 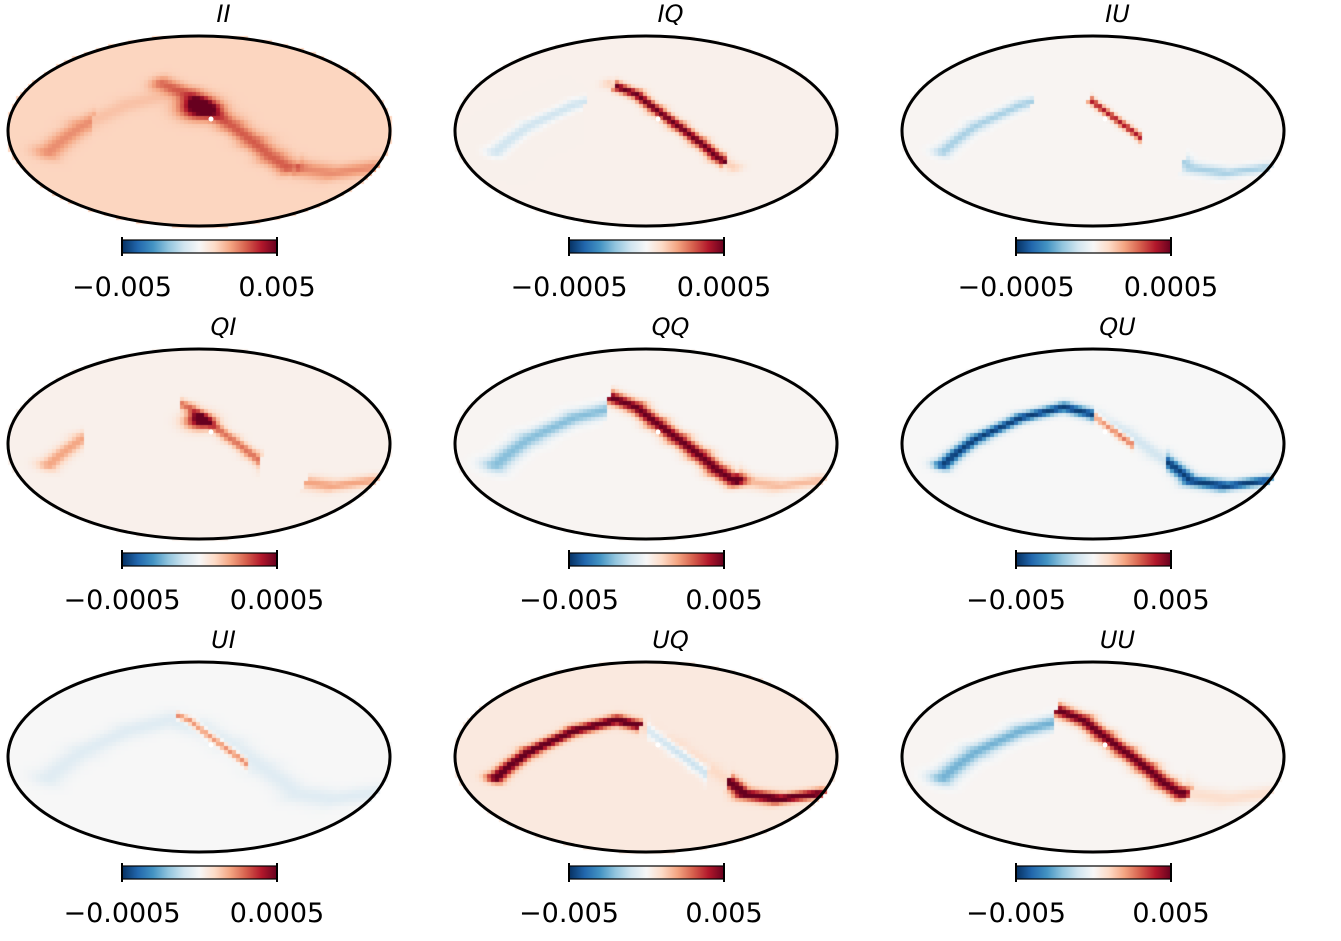 I want to click on panel-title: II, so click(x=223, y=14).